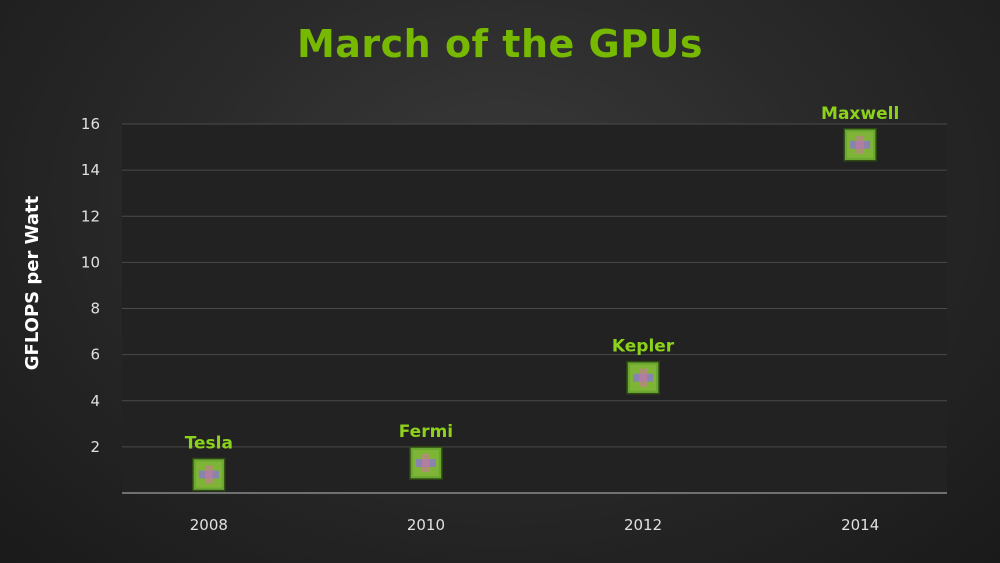  I want to click on gpu-chip-point: Maxwell, so click(860, 133).